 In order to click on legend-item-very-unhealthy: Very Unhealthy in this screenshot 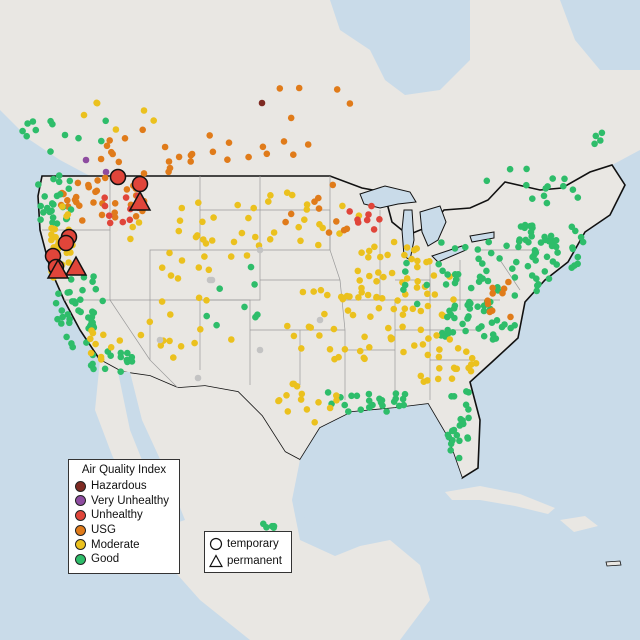, I will do `click(124, 501)`.